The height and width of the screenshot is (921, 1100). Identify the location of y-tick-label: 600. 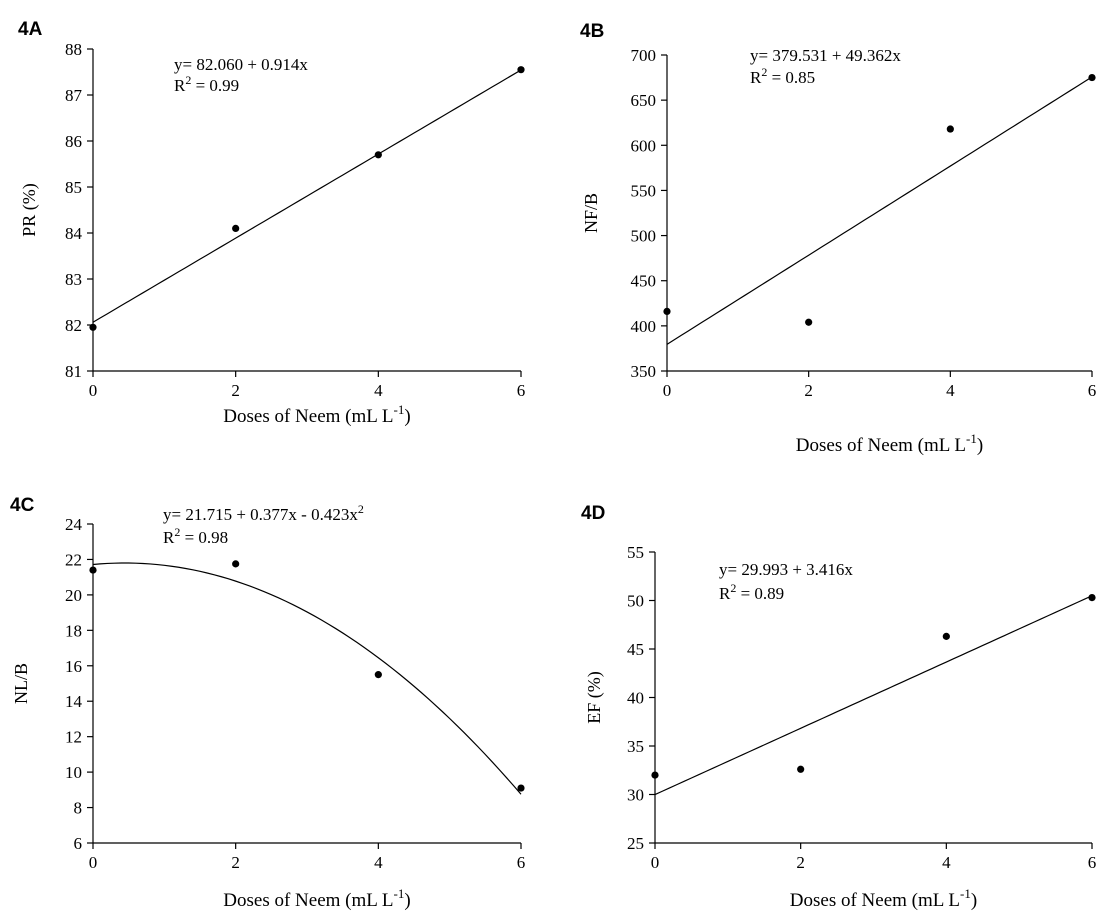
(644, 145).